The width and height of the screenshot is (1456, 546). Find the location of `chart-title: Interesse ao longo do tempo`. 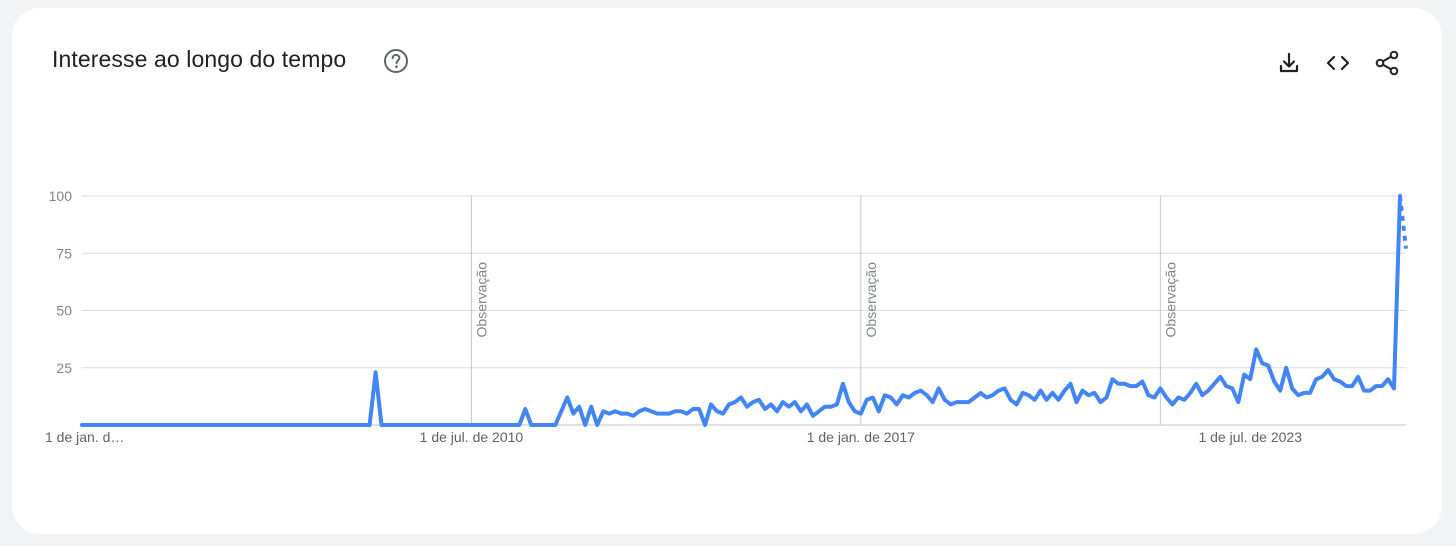

chart-title: Interesse ao longo do tempo is located at coordinates (199, 59).